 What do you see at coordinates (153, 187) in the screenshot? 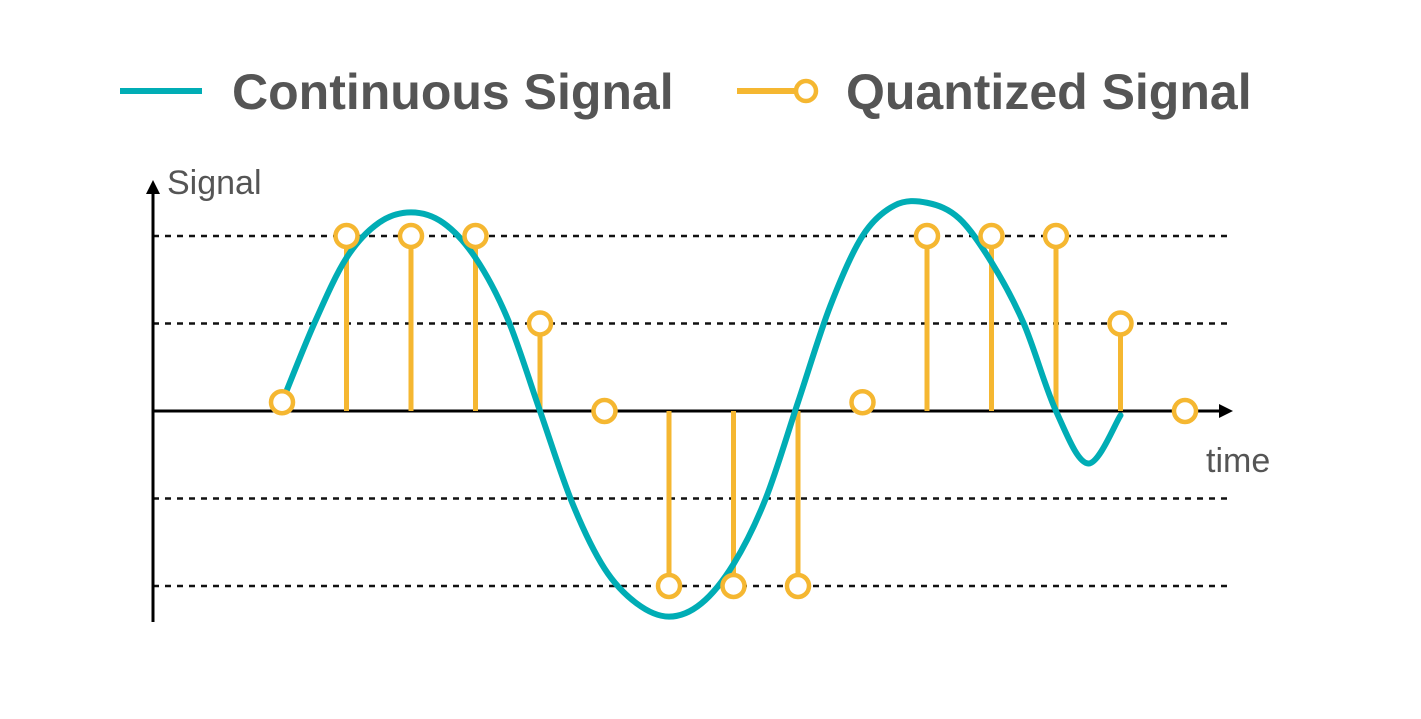
I see `y-axis-arrow` at bounding box center [153, 187].